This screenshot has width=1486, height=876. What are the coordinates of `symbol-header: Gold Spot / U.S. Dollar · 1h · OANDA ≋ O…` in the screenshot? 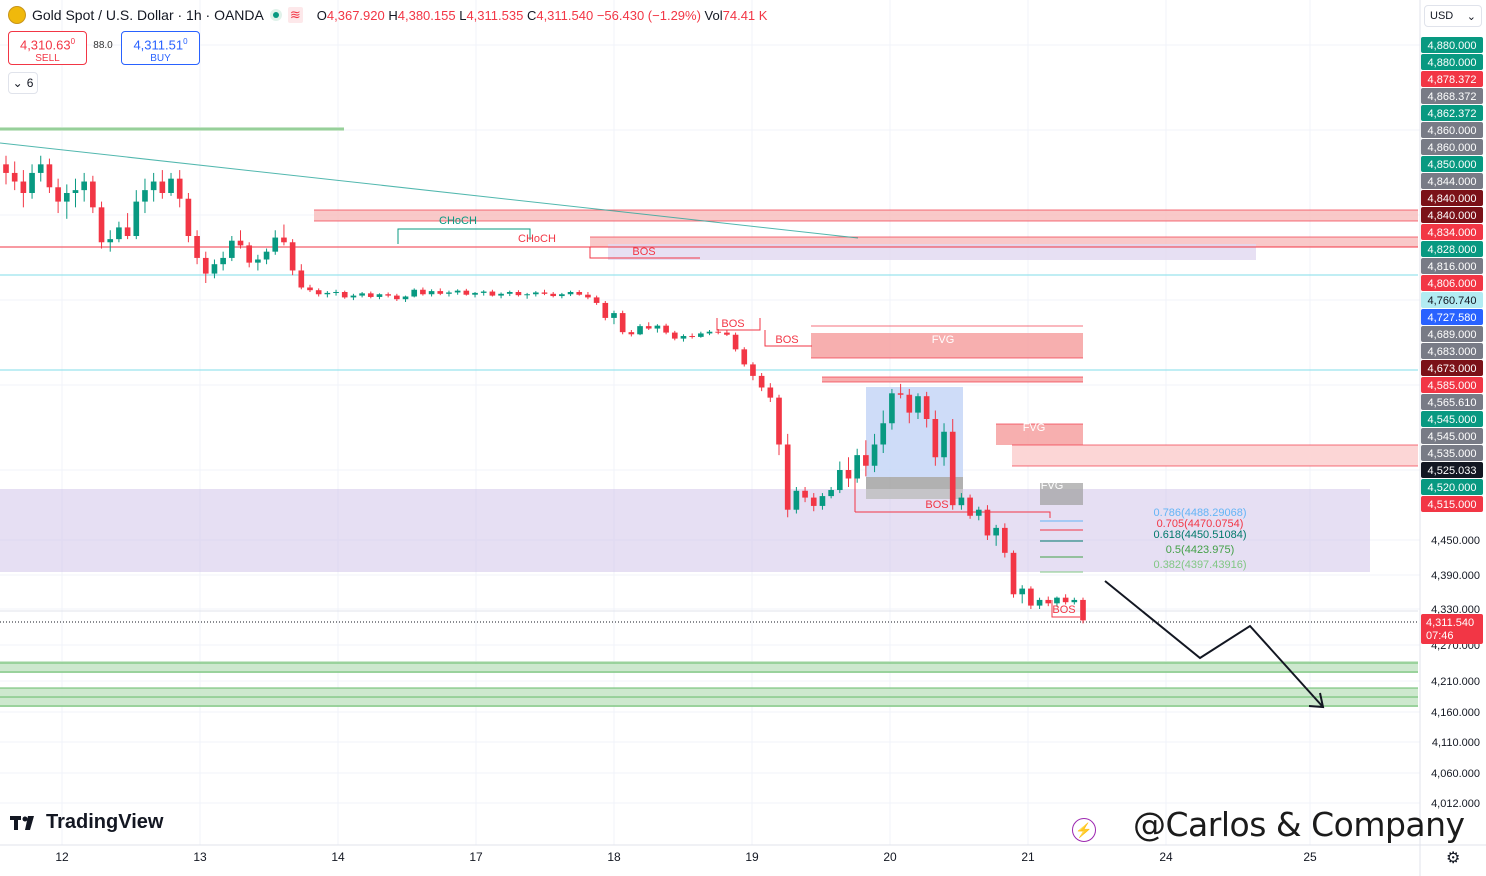 It's located at (387, 15).